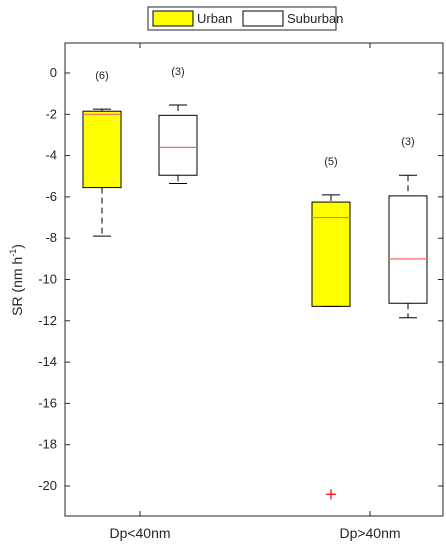 The height and width of the screenshot is (548, 446). What do you see at coordinates (331, 328) in the screenshot?
I see `box-urban-1: (5)` at bounding box center [331, 328].